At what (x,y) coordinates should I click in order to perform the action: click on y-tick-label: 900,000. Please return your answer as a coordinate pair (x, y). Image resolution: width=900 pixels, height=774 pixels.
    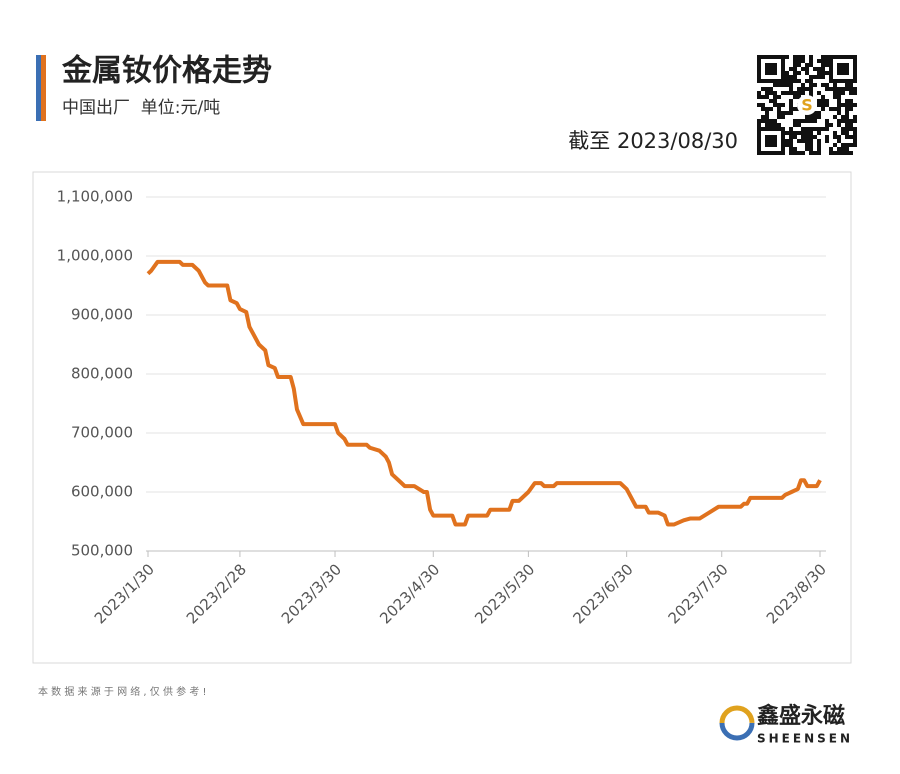
    Looking at the image, I should click on (102, 315).